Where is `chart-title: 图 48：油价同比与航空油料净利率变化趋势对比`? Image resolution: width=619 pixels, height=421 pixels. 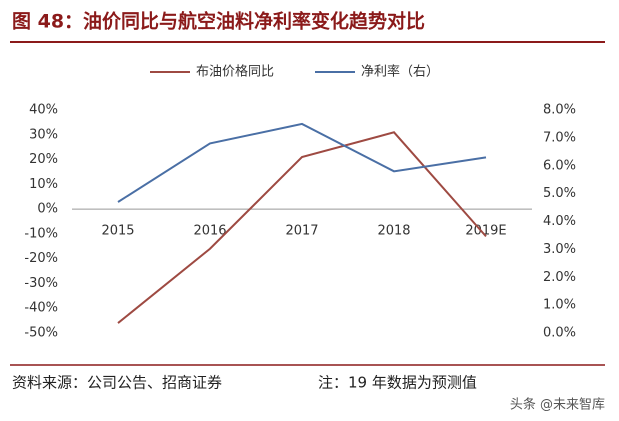
chart-title: 图 48：油价同比与航空油料净利率变化趋势对比 is located at coordinates (218, 21).